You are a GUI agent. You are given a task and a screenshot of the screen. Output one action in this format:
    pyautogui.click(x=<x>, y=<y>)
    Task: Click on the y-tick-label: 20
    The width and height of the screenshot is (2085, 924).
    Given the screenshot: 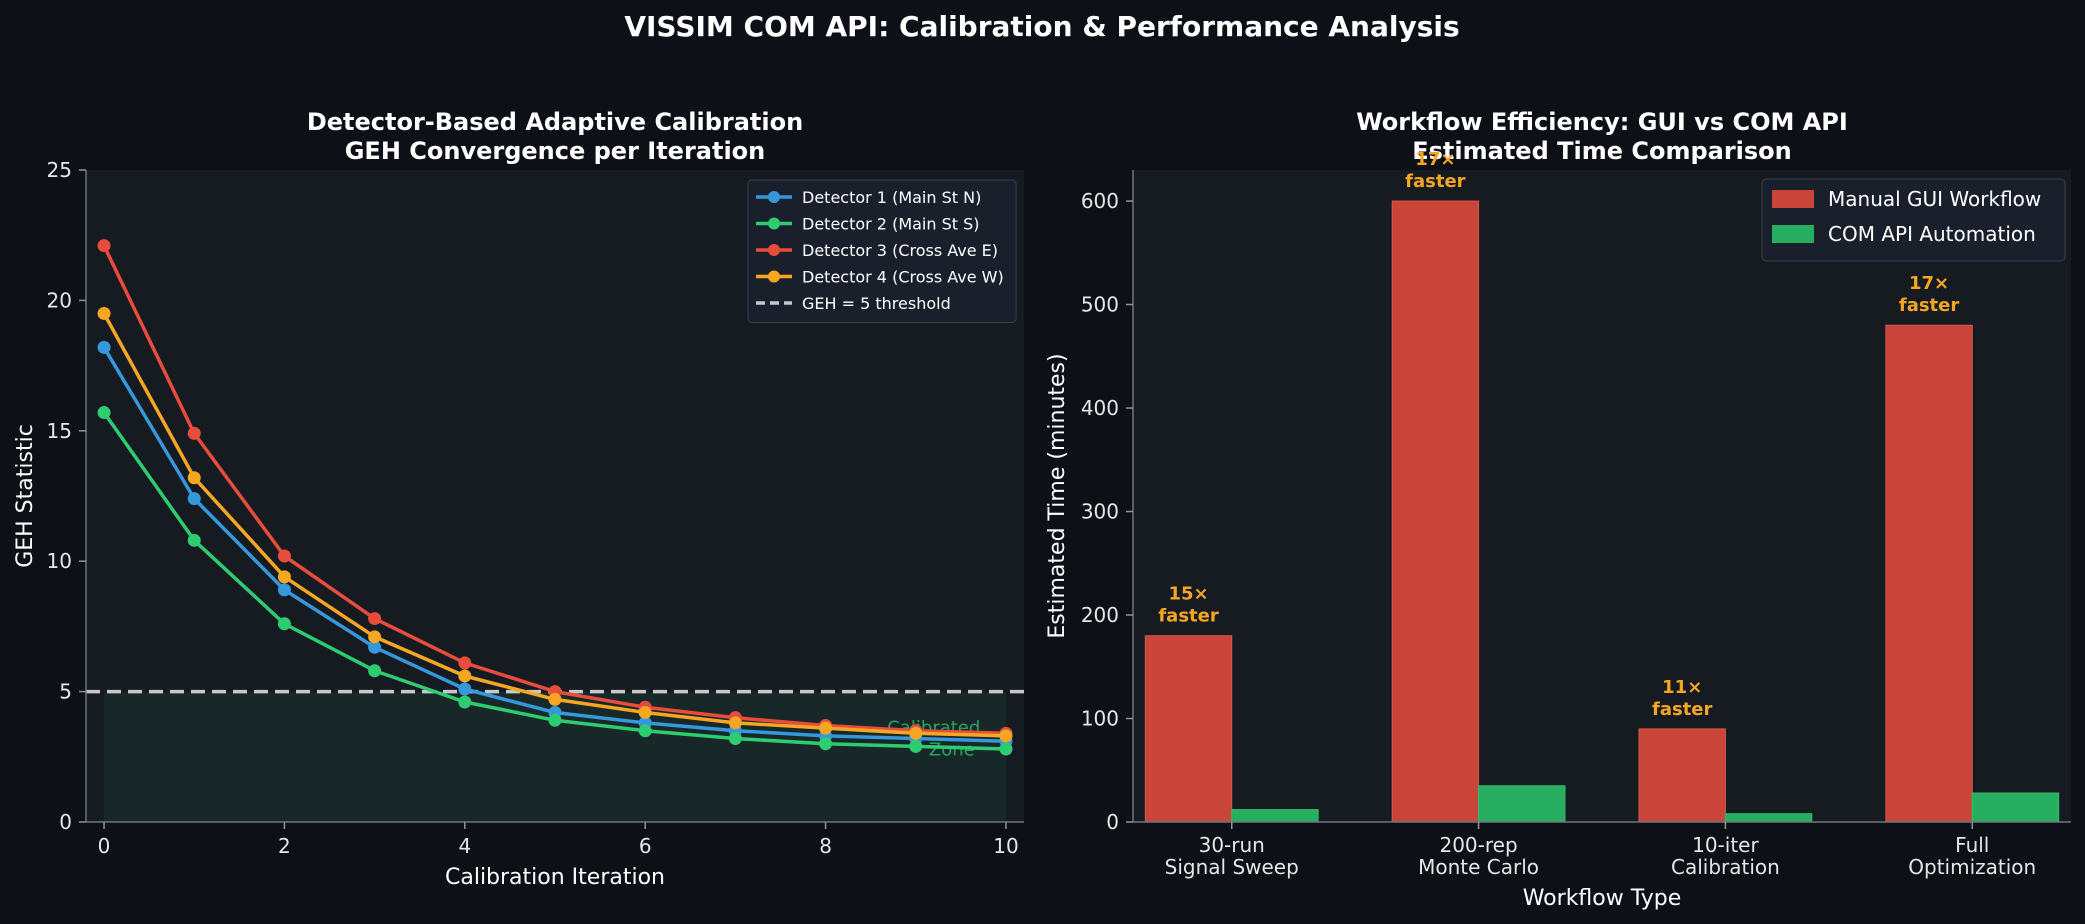 What is the action you would take?
    pyautogui.click(x=59, y=300)
    